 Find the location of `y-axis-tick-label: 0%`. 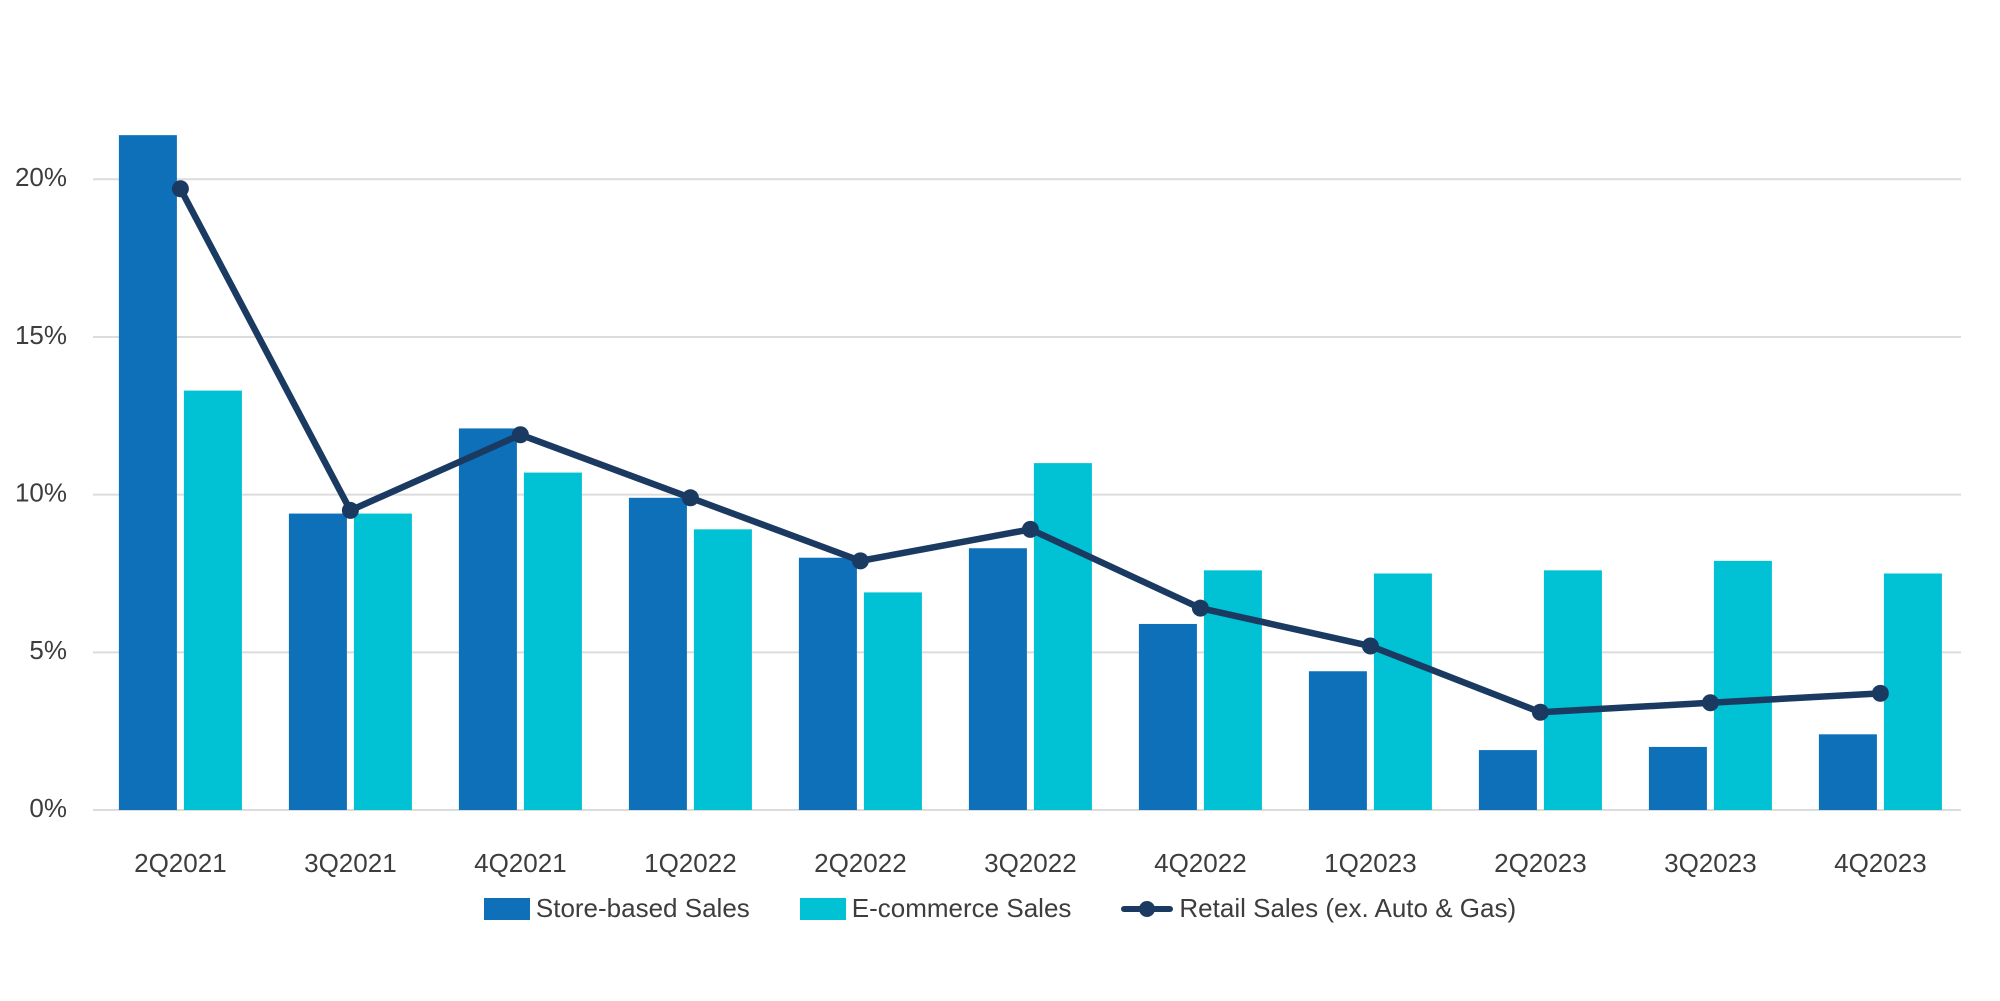

y-axis-tick-label: 0% is located at coordinates (48, 808).